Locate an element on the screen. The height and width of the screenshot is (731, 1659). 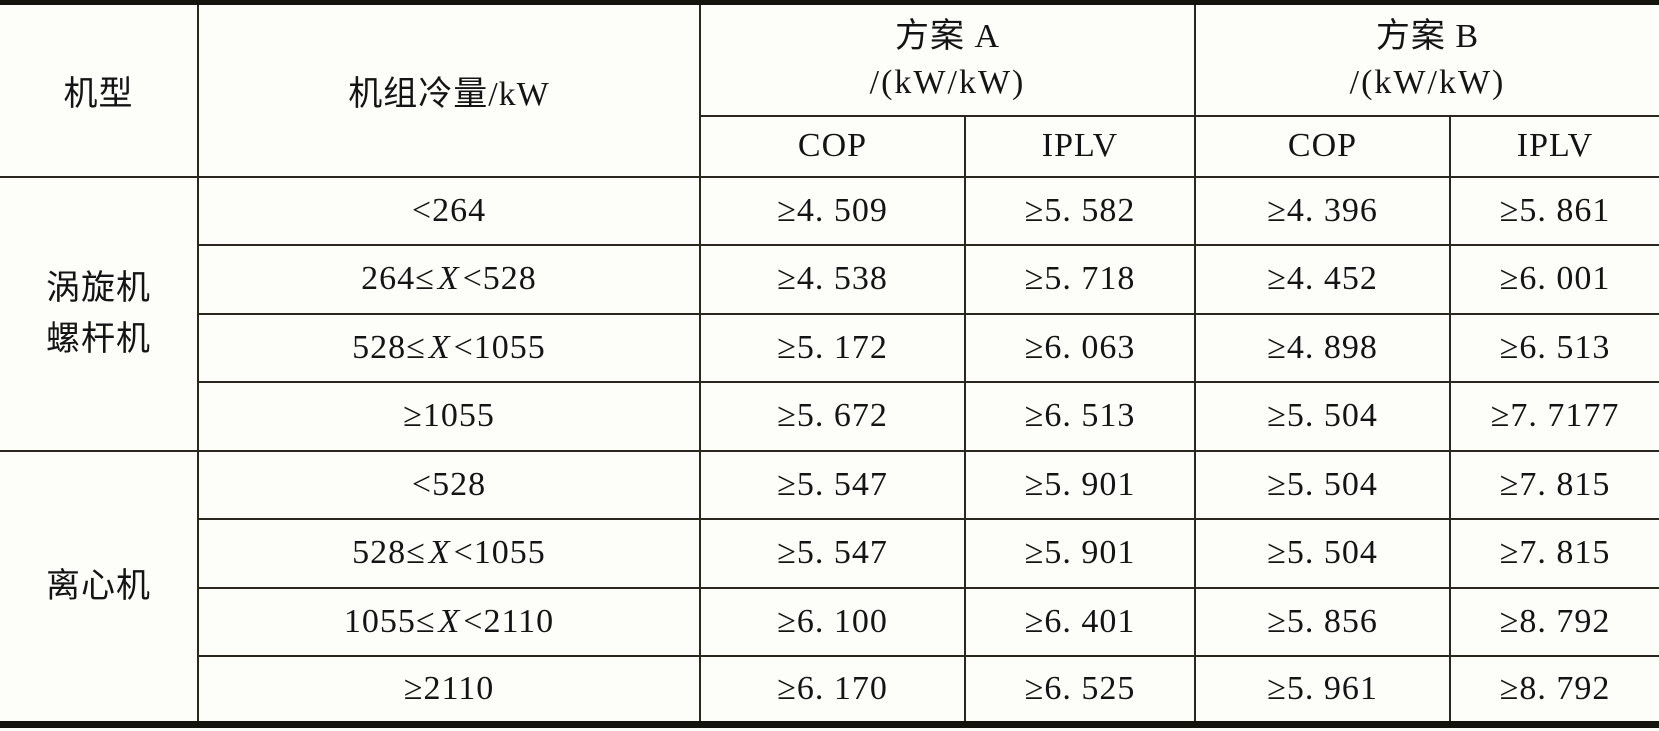
cell-cop-b: ≥5. 856 is located at coordinates (1322, 621).